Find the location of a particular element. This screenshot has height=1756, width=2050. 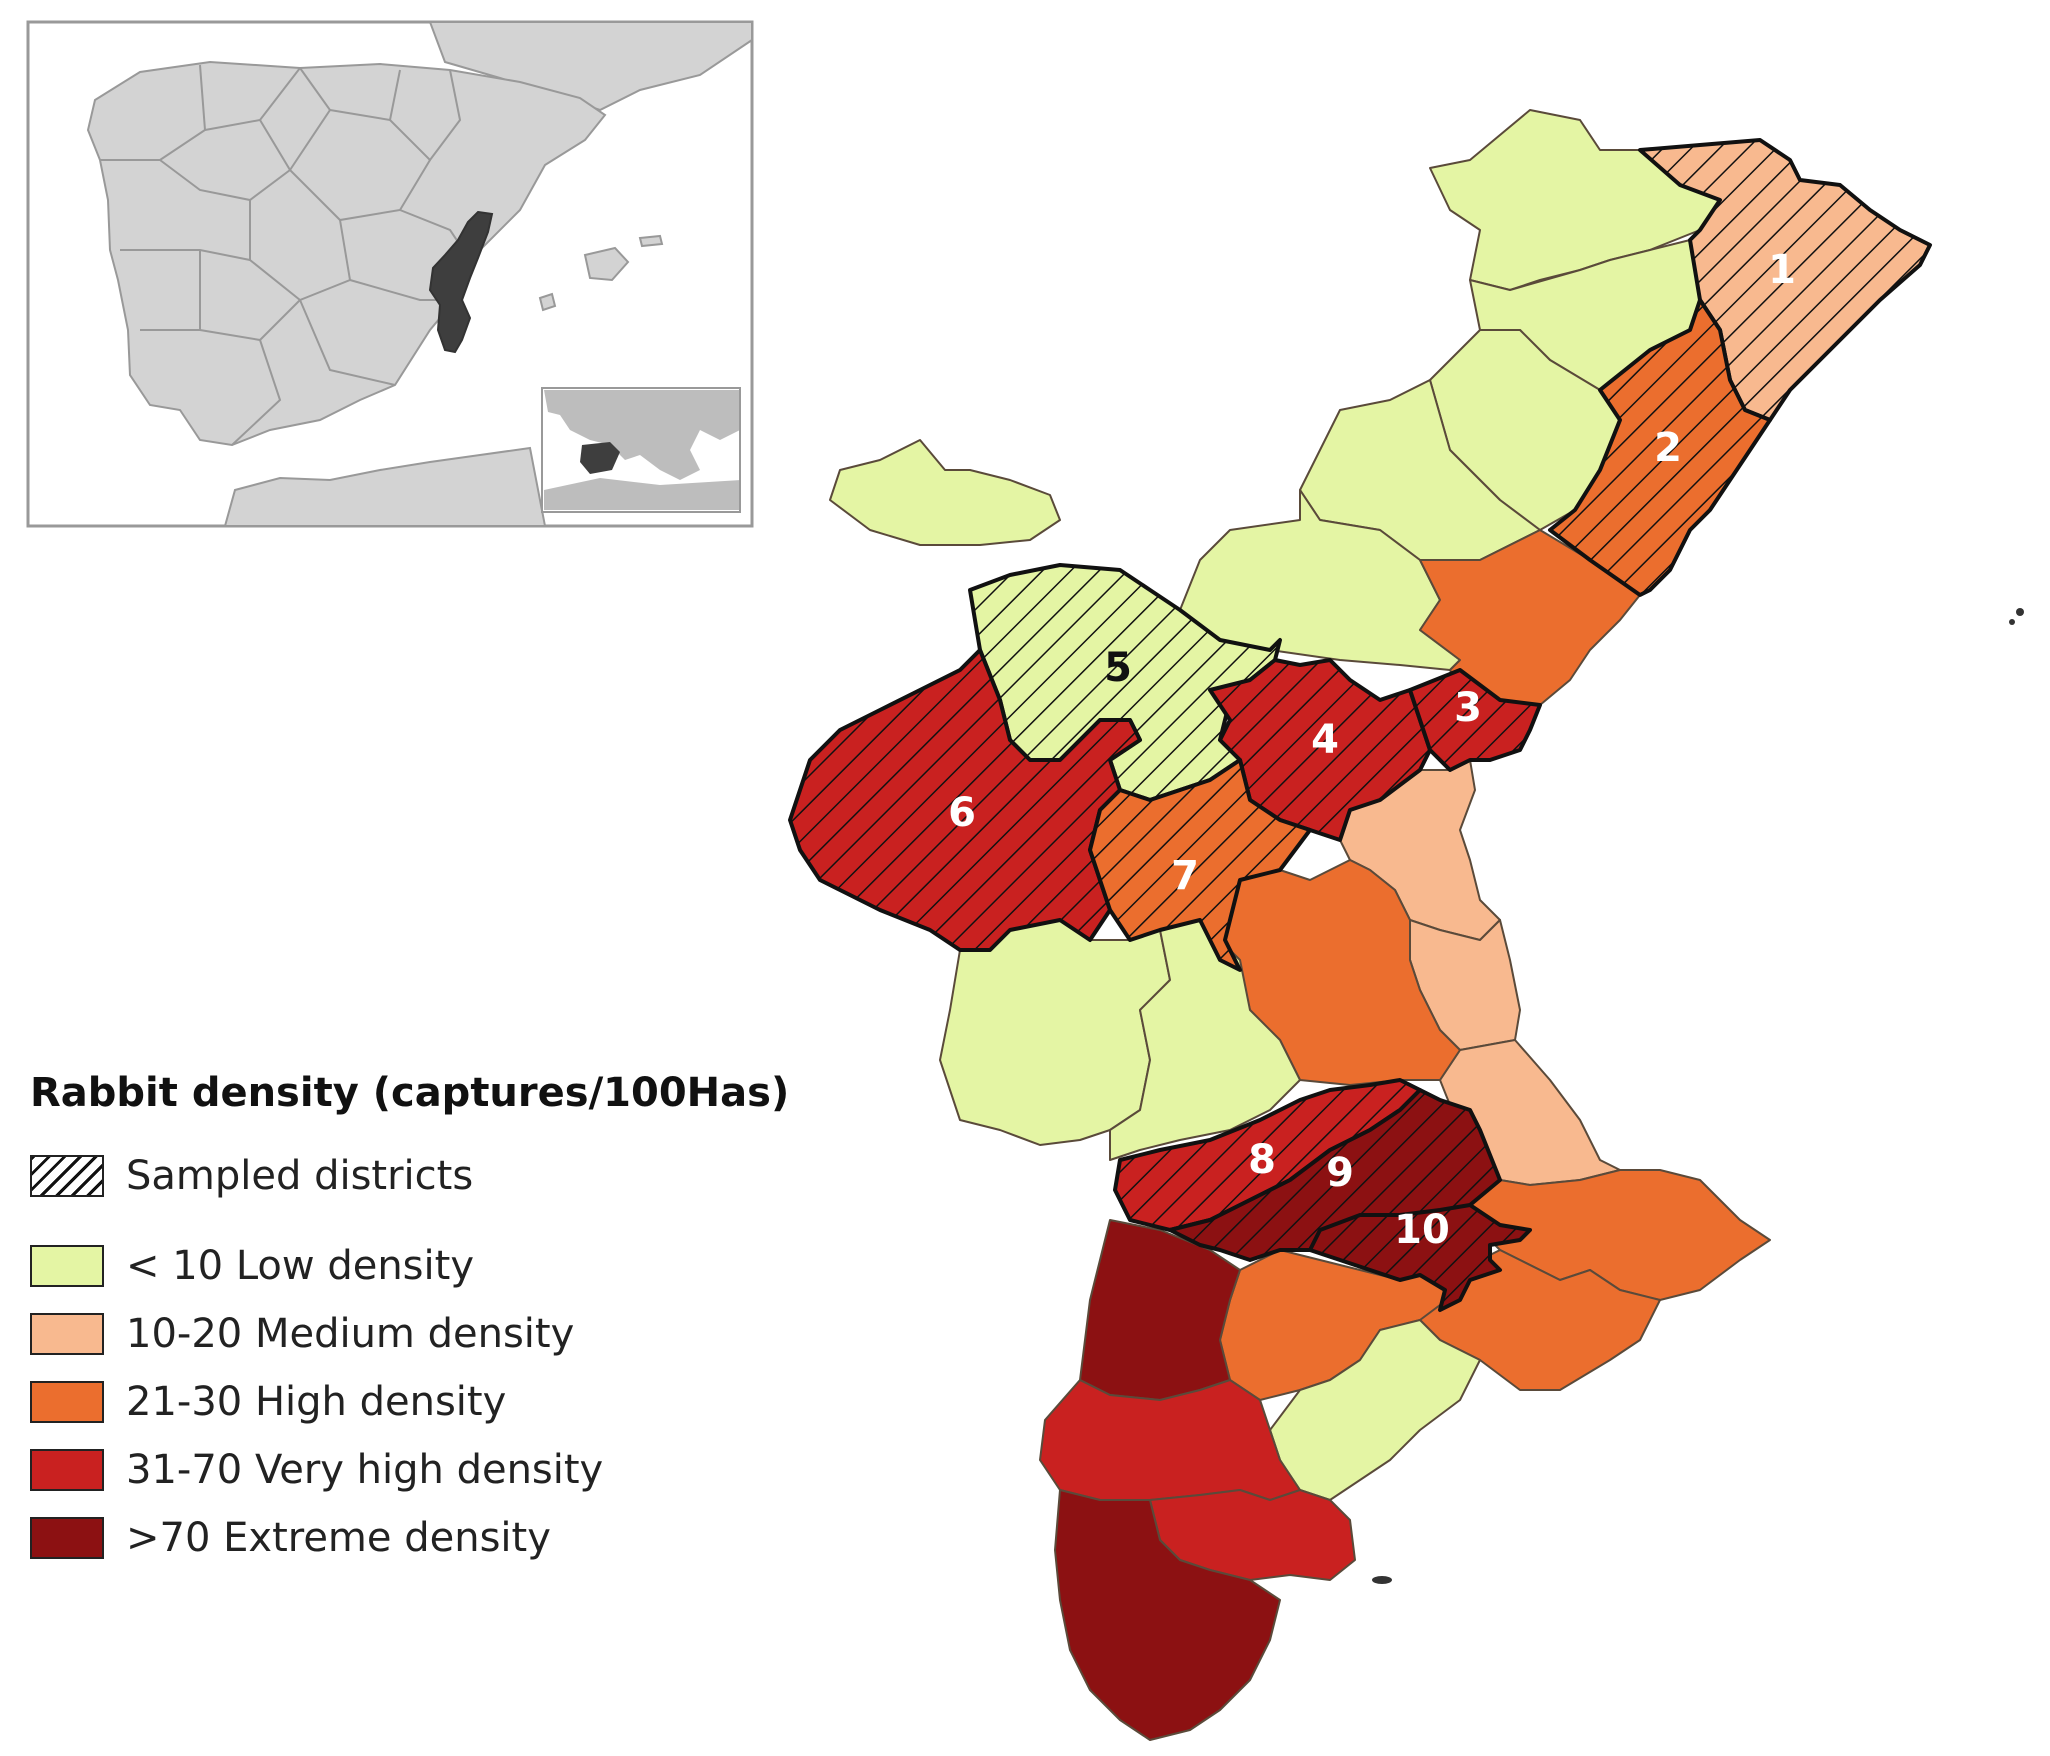

district-requena is located at coordinates (1055, 1032).